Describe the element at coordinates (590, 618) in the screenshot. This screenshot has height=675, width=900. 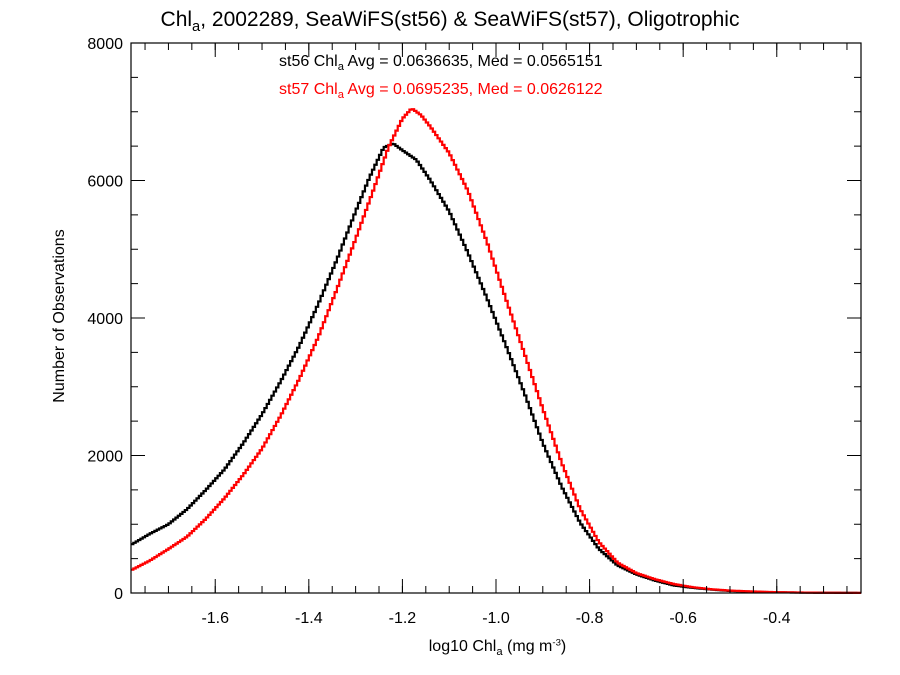
I see `x-tick-label: -0.8` at that location.